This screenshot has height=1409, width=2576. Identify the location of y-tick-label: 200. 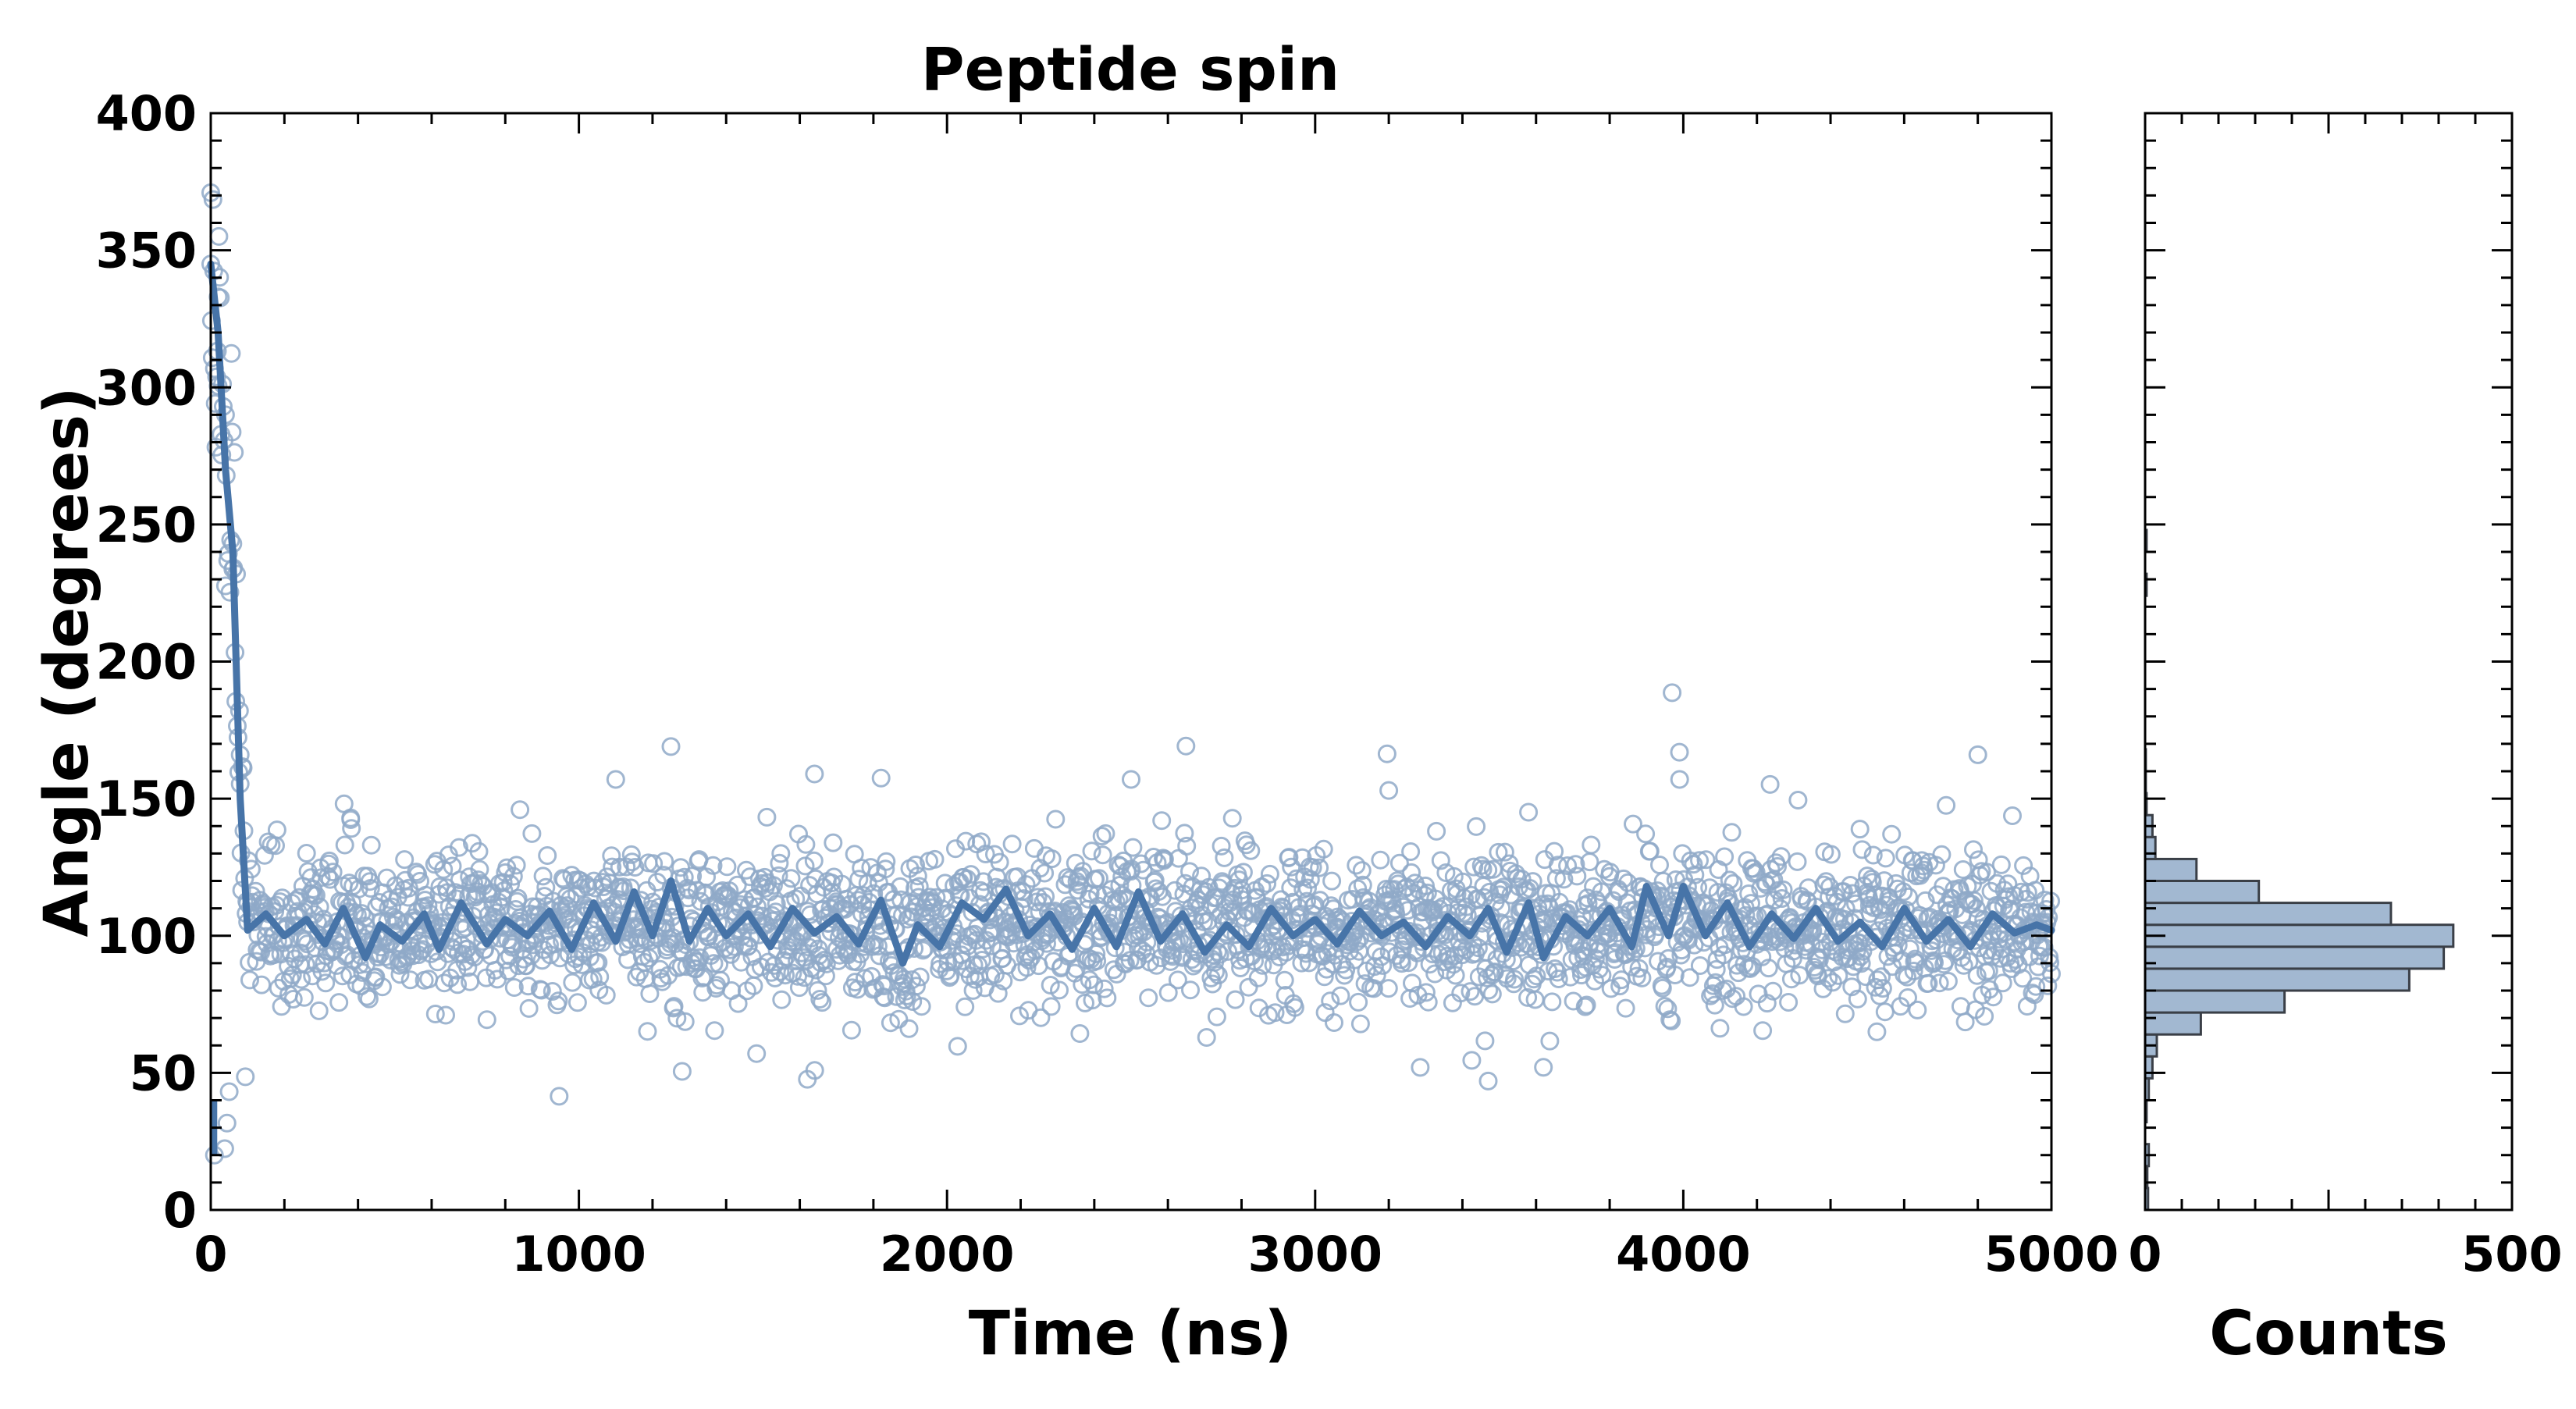
(146, 662).